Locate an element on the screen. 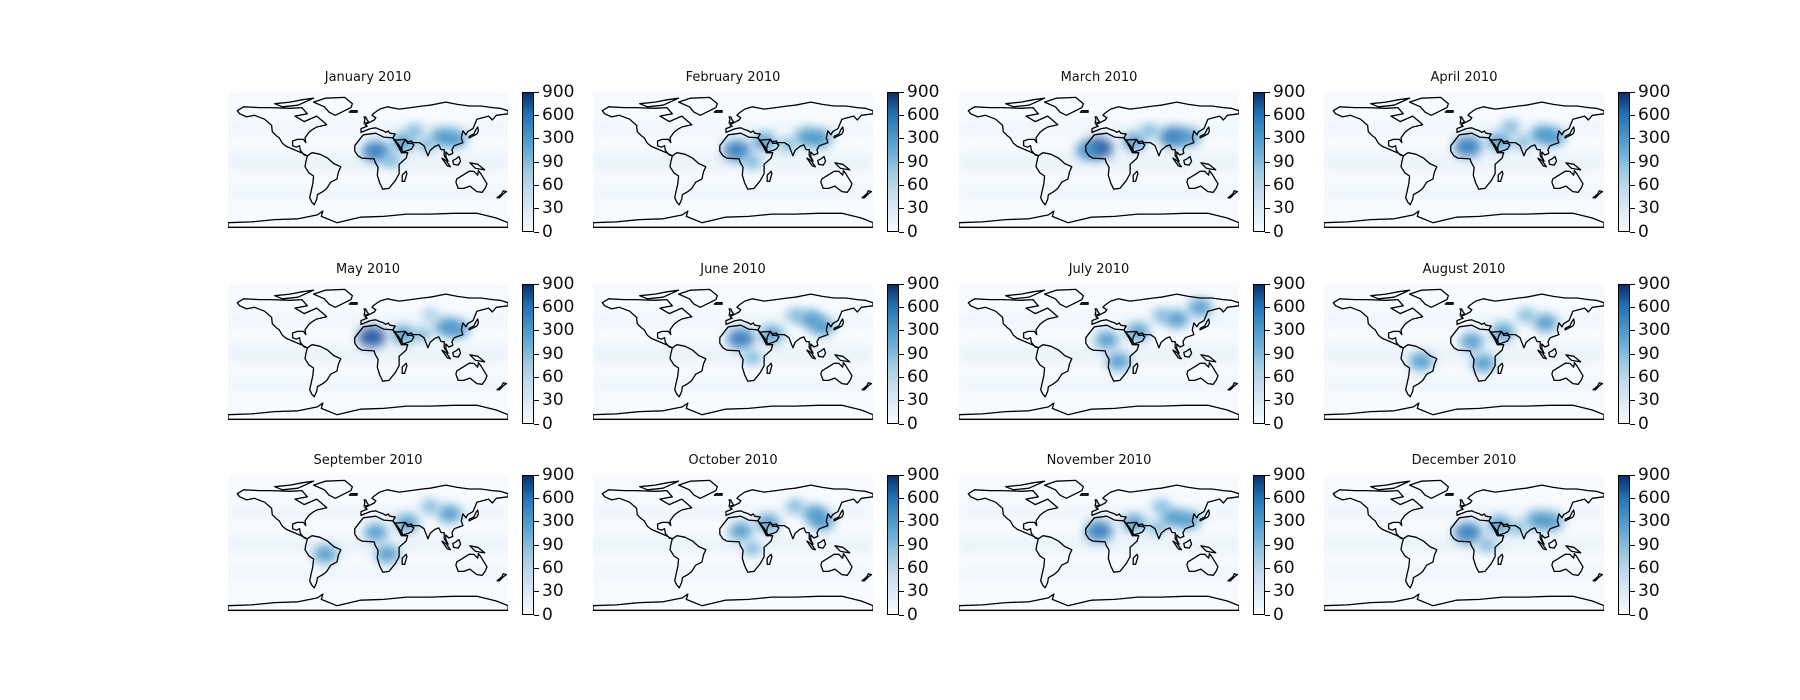 This screenshot has height=700, width=1800. panel-title: June 2010 is located at coordinates (733, 269).